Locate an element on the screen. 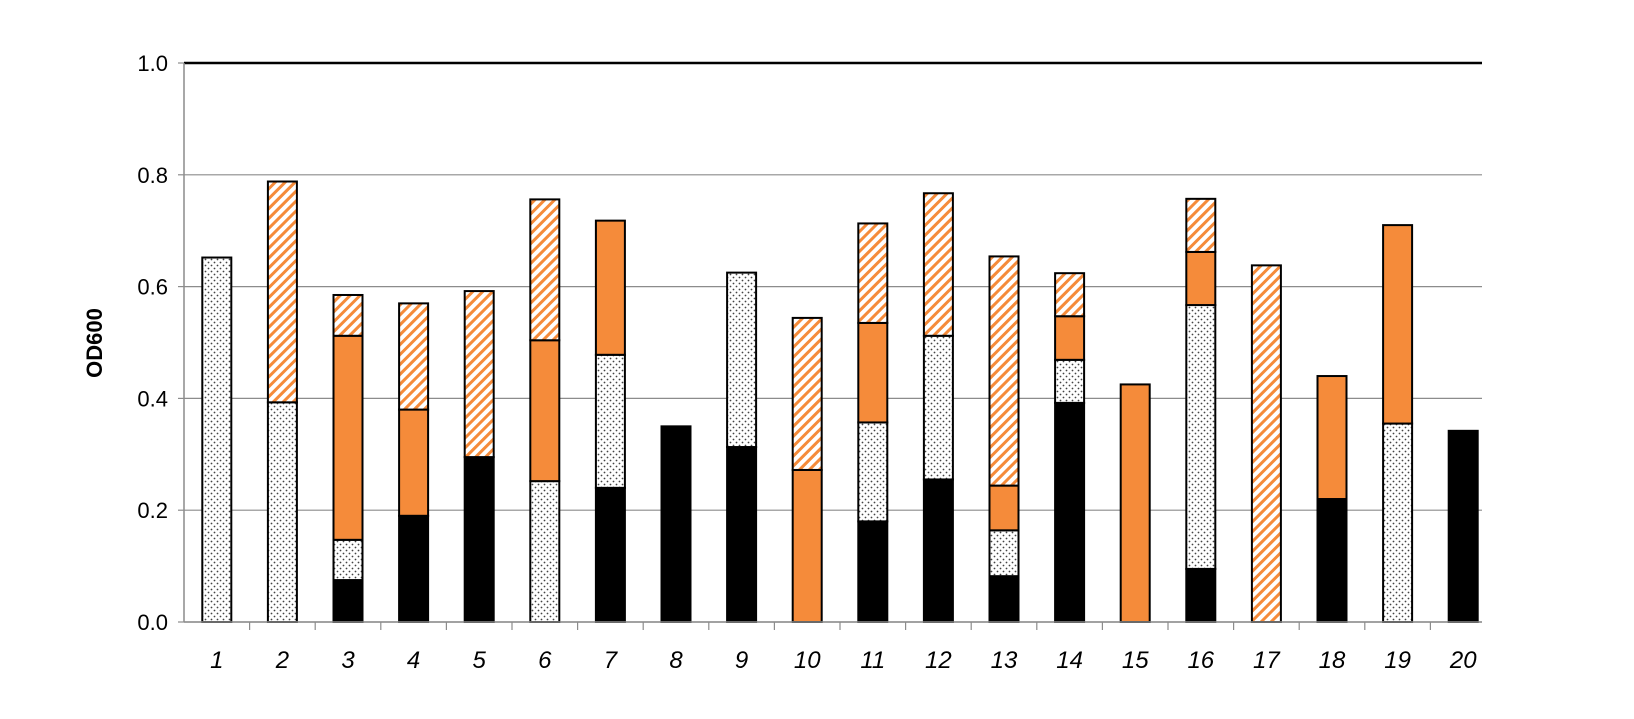 Image resolution: width=1634 pixels, height=719 pixels. x-tick-label: 2 is located at coordinates (282, 660).